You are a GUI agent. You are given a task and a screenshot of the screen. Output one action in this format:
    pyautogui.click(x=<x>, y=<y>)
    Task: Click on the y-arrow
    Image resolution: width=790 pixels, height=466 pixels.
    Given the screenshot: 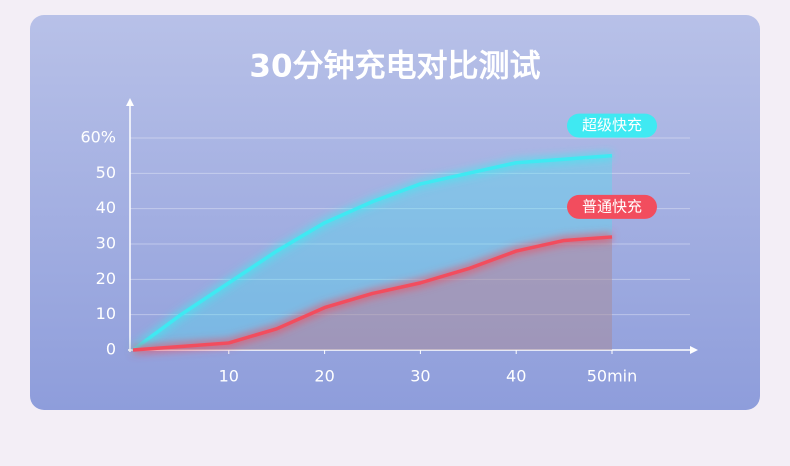 What is the action you would take?
    pyautogui.click(x=130, y=102)
    